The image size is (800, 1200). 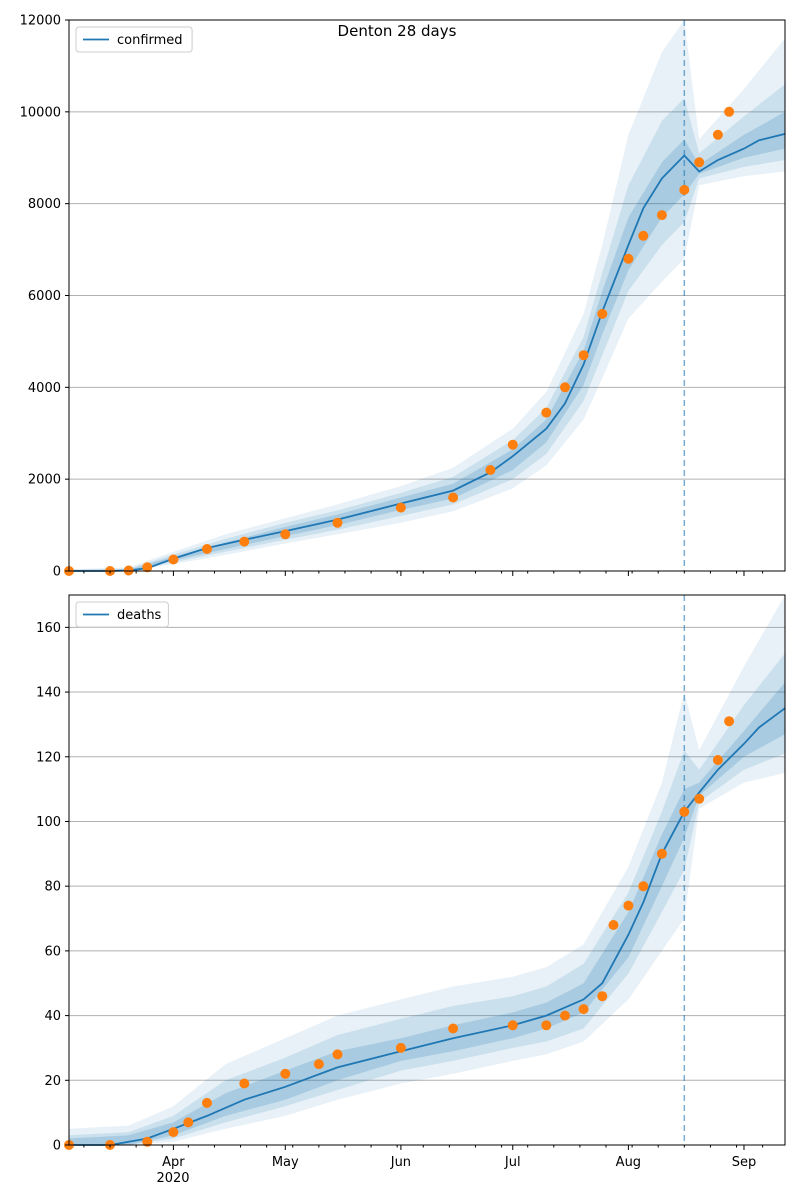 I want to click on y-tick-label: 10000, so click(x=40, y=112).